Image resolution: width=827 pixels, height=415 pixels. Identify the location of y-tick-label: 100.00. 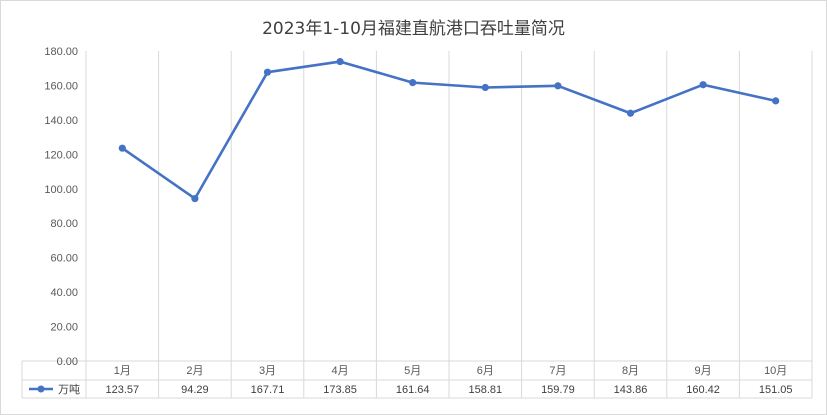
(61, 190).